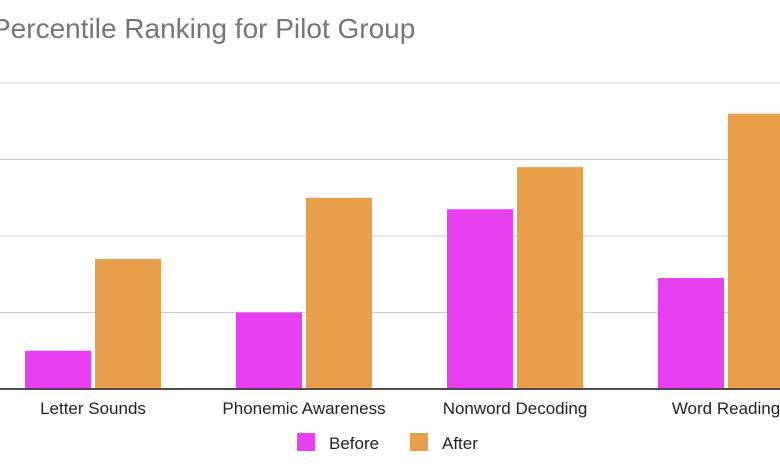  What do you see at coordinates (339, 293) in the screenshot?
I see `bar-after-phonemic-awareness` at bounding box center [339, 293].